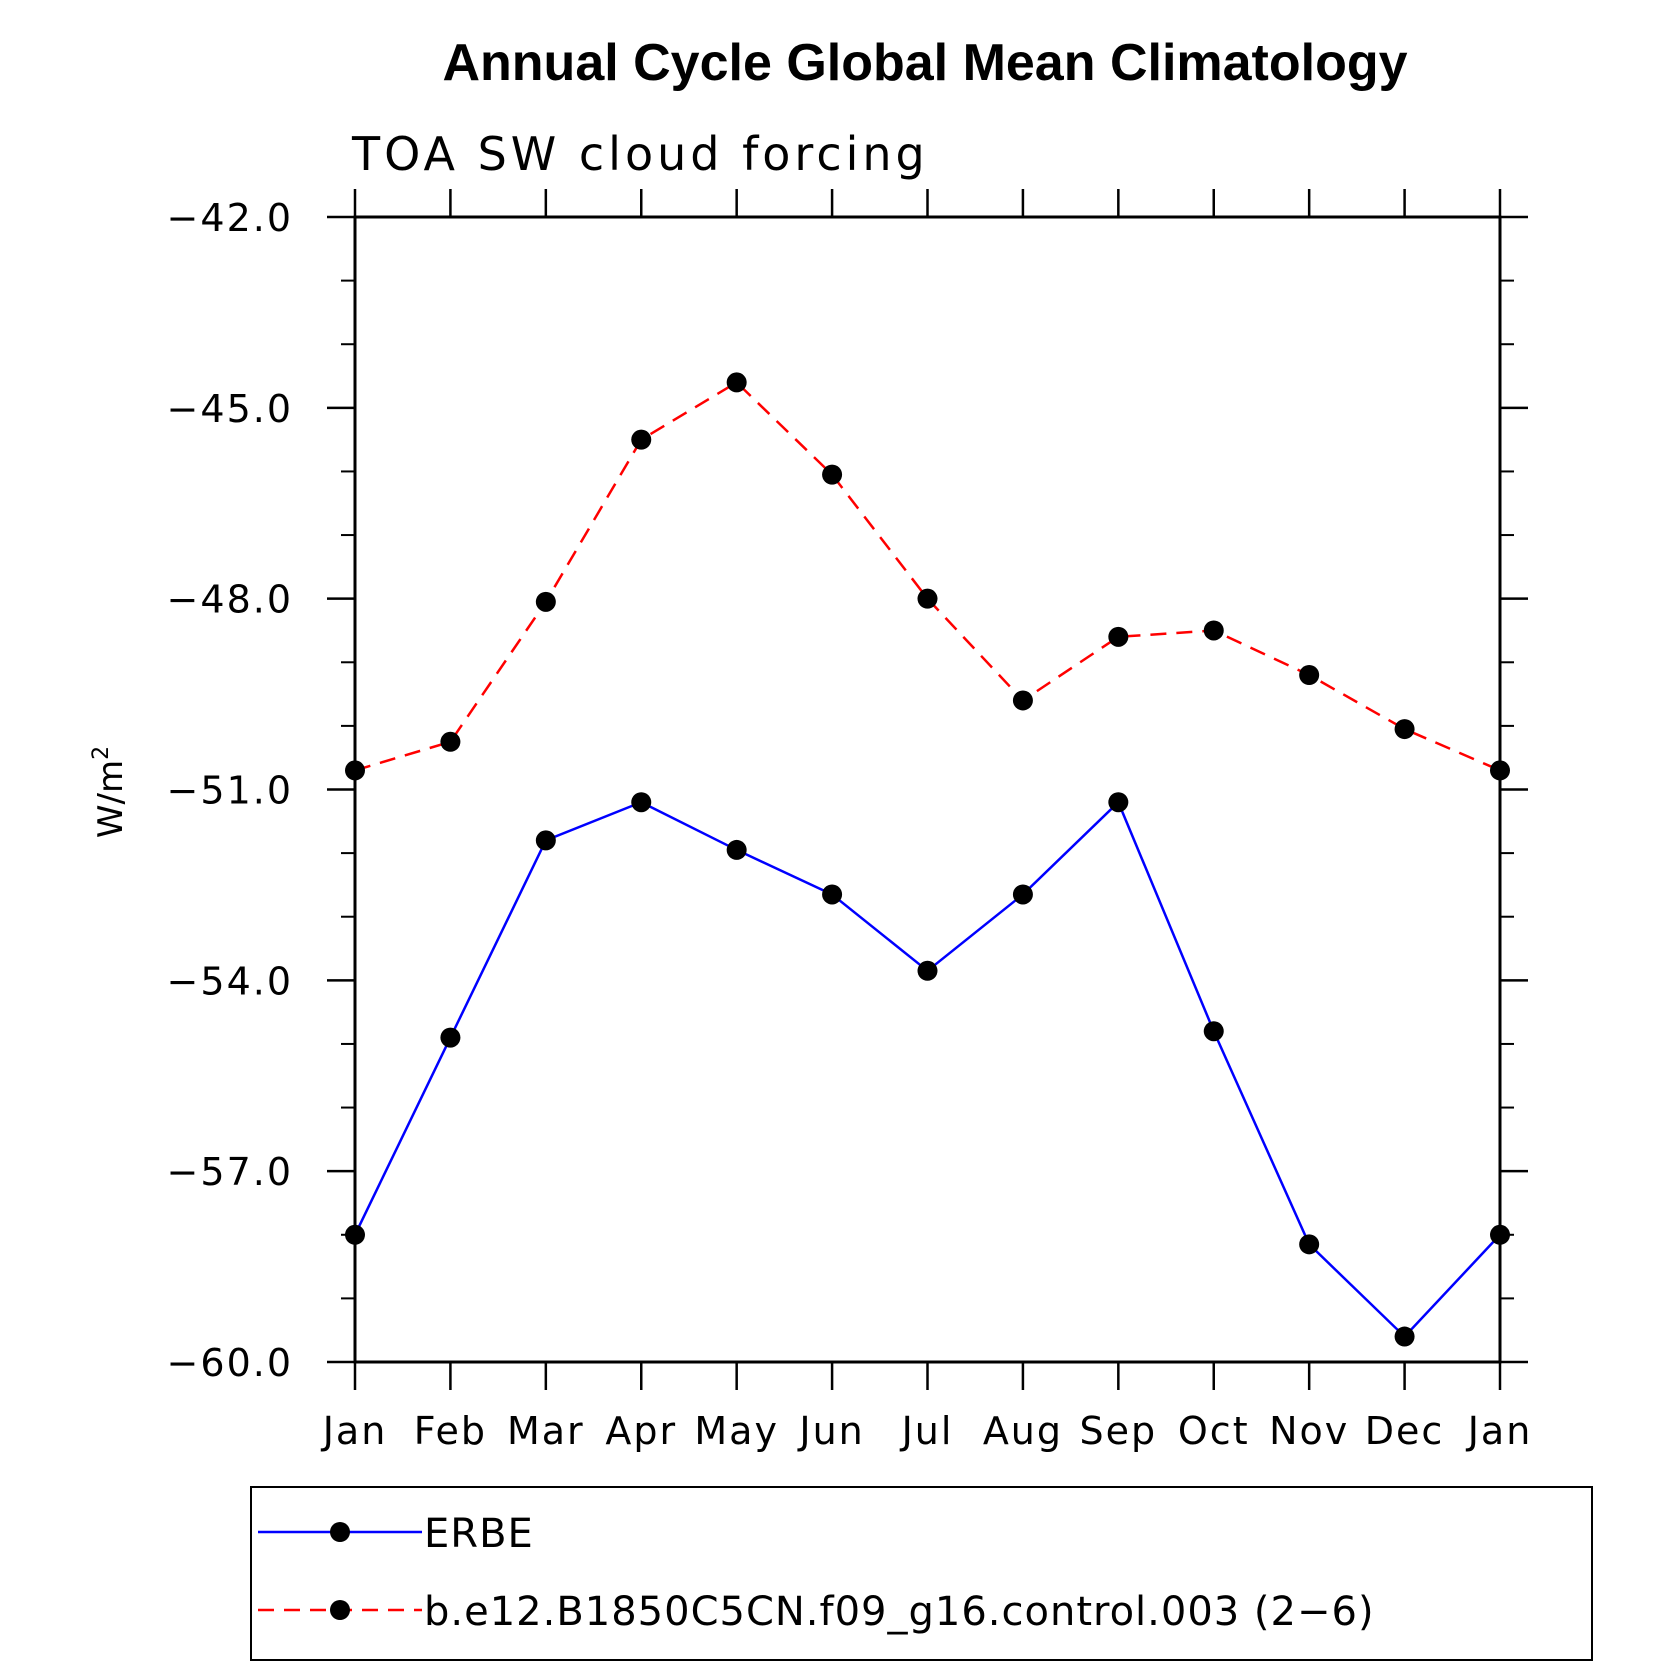 The image size is (1669, 1669). I want to click on y-tick-label: −60.0, so click(230, 1363).